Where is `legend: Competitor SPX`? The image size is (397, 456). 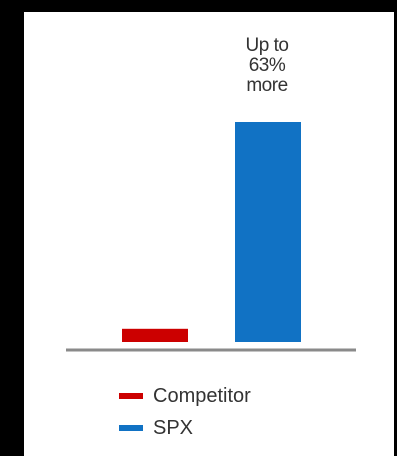 legend: Competitor SPX is located at coordinates (185, 412).